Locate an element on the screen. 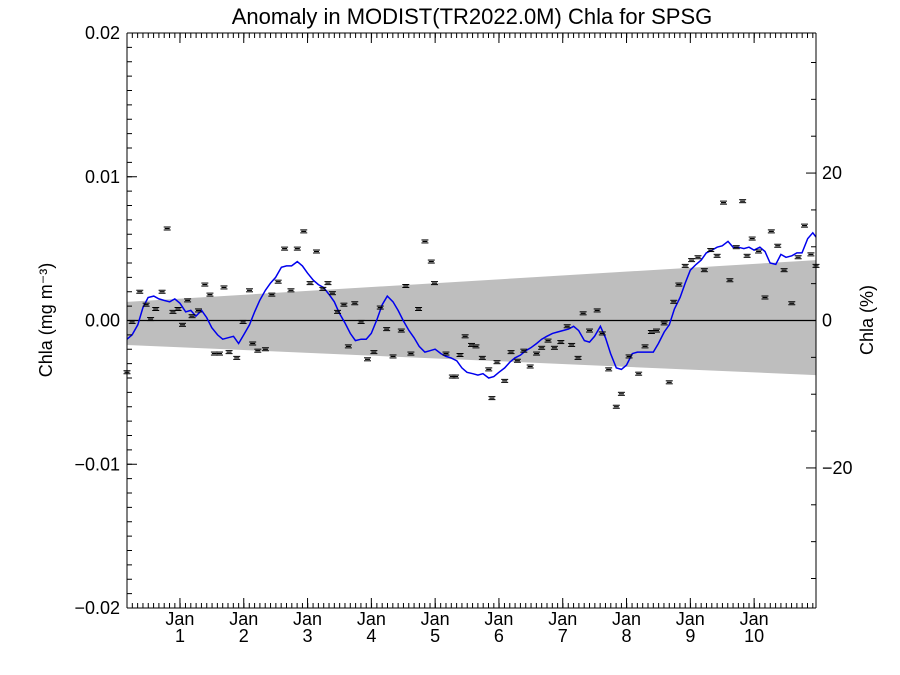 Image resolution: width=900 pixels, height=675 pixels. y-left-tick-label: 0.01 is located at coordinates (102, 177).